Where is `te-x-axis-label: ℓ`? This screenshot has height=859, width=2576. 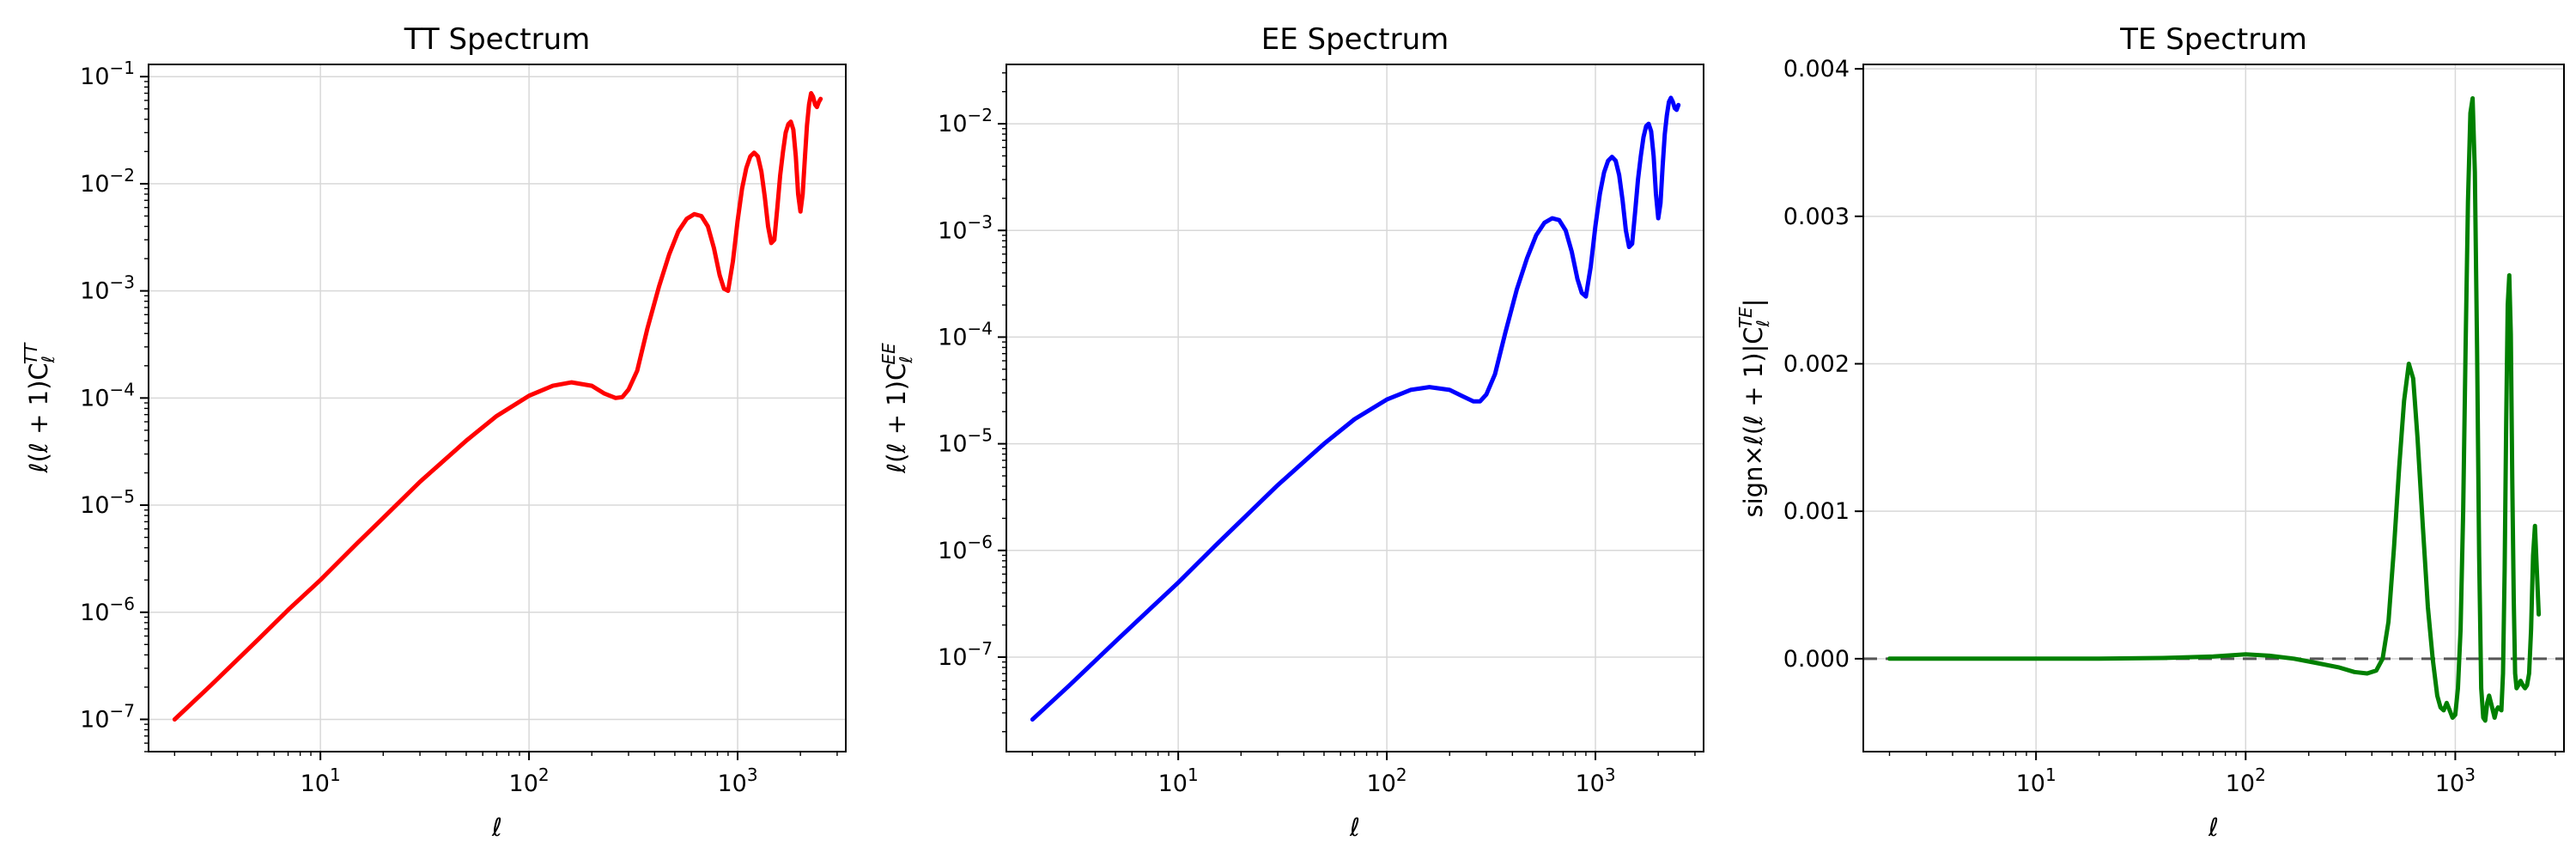 te-x-axis-label: ℓ is located at coordinates (2214, 827).